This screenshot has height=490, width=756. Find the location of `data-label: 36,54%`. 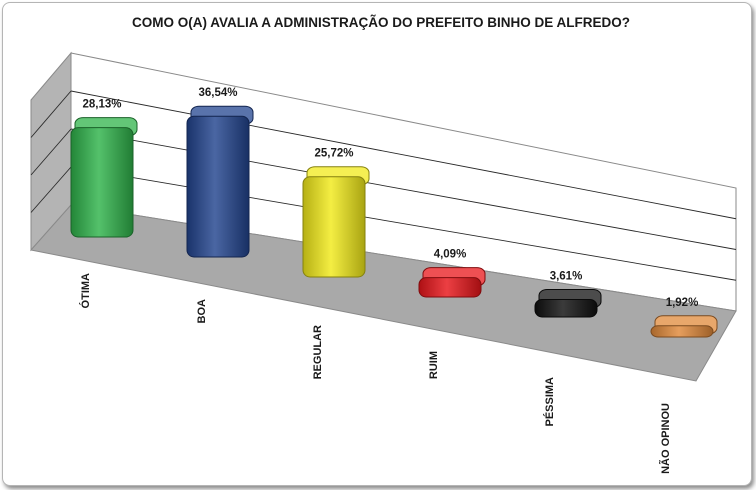

data-label: 36,54% is located at coordinates (217, 93).